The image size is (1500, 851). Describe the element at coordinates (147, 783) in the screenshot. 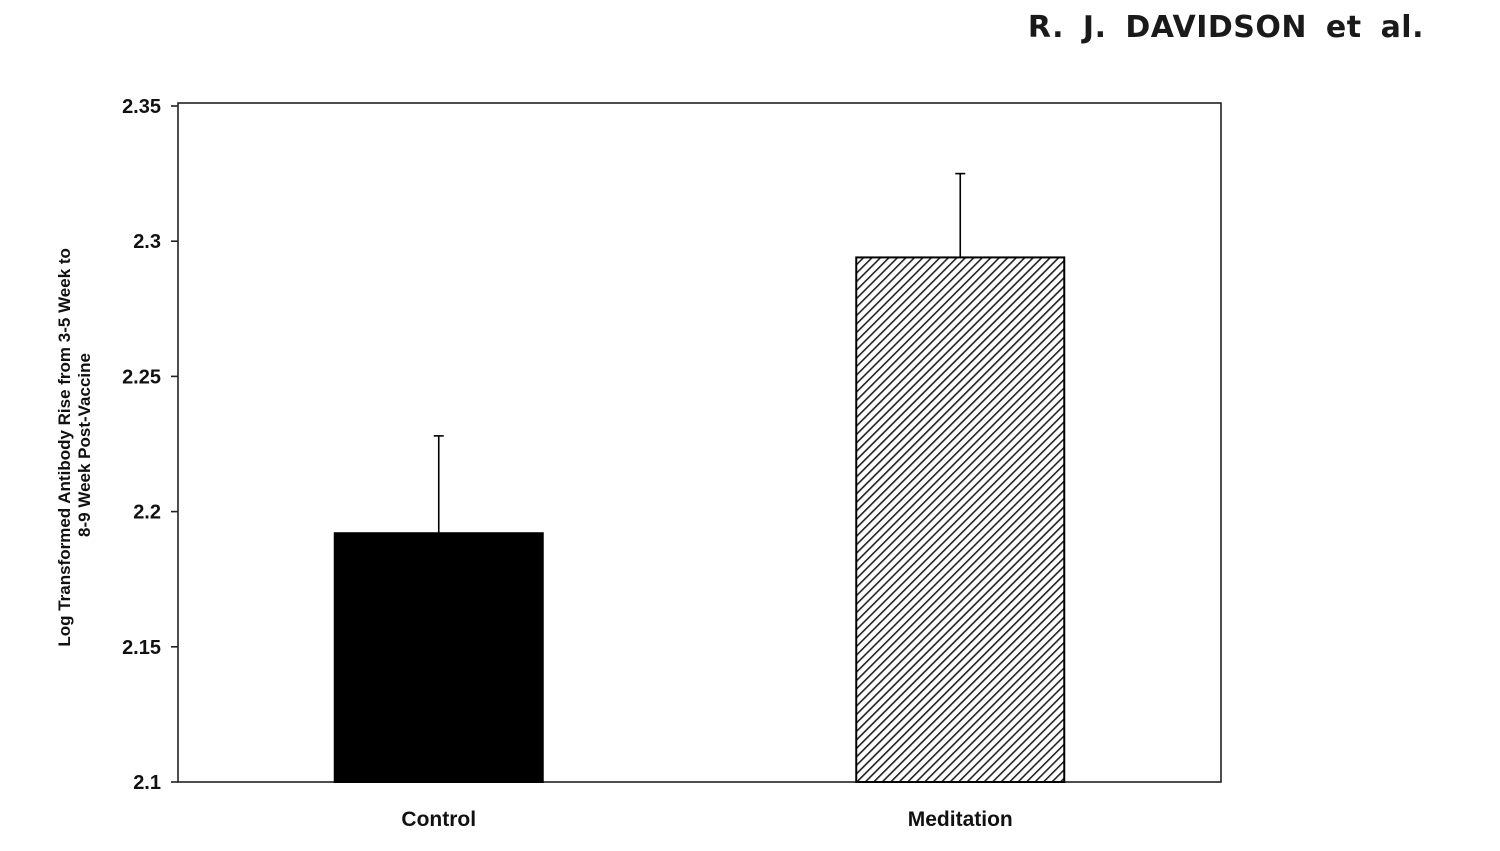

I see `y-tick-label: 2.1` at that location.